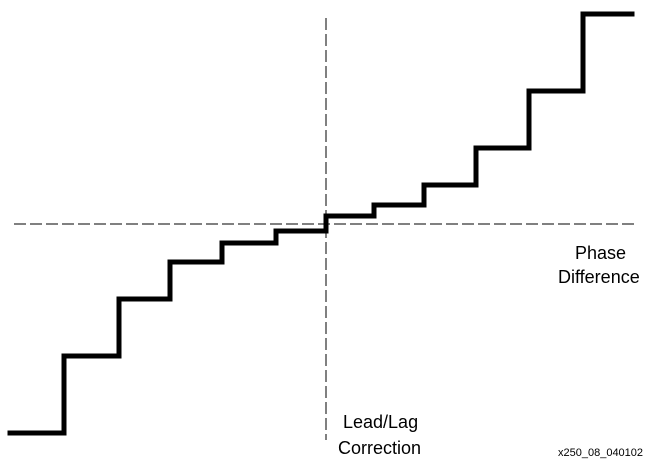  Describe the element at coordinates (379, 448) in the screenshot. I see `y-axis-label-line2: Correction` at that location.